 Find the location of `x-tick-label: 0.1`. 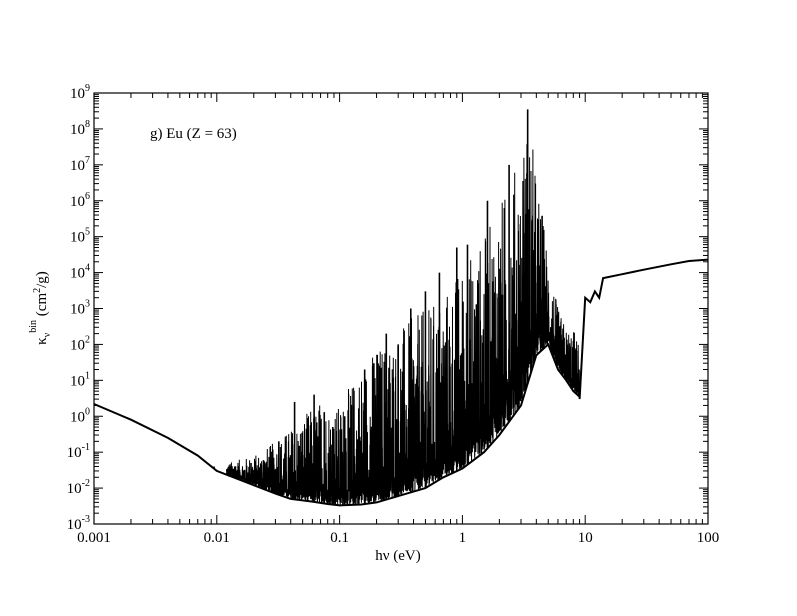

x-tick-label: 0.1 is located at coordinates (339, 538).